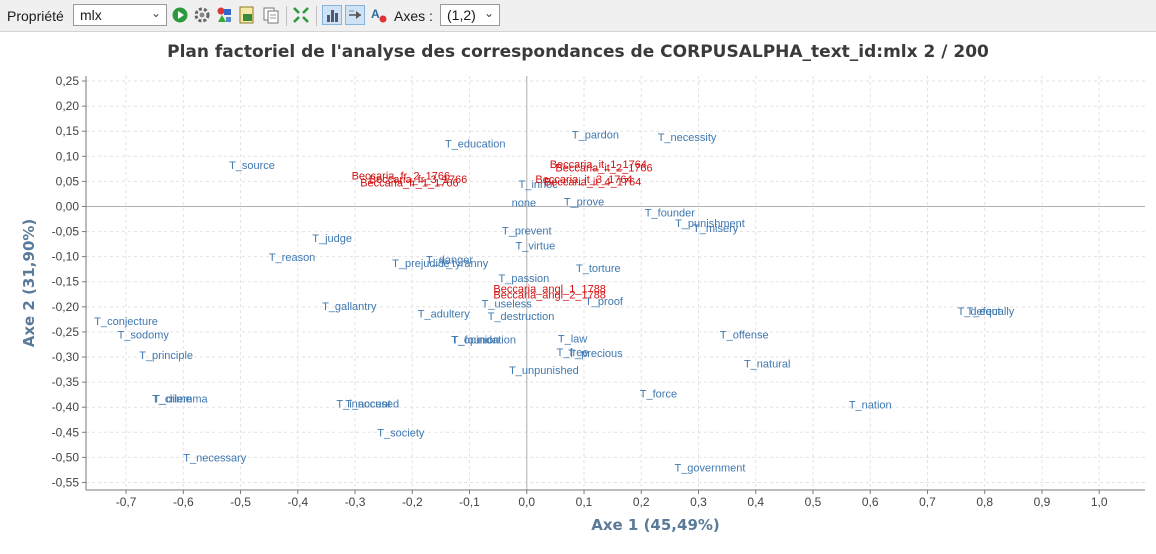  What do you see at coordinates (66, 357) in the screenshot?
I see `y-tick-label: -0,30` at bounding box center [66, 357].